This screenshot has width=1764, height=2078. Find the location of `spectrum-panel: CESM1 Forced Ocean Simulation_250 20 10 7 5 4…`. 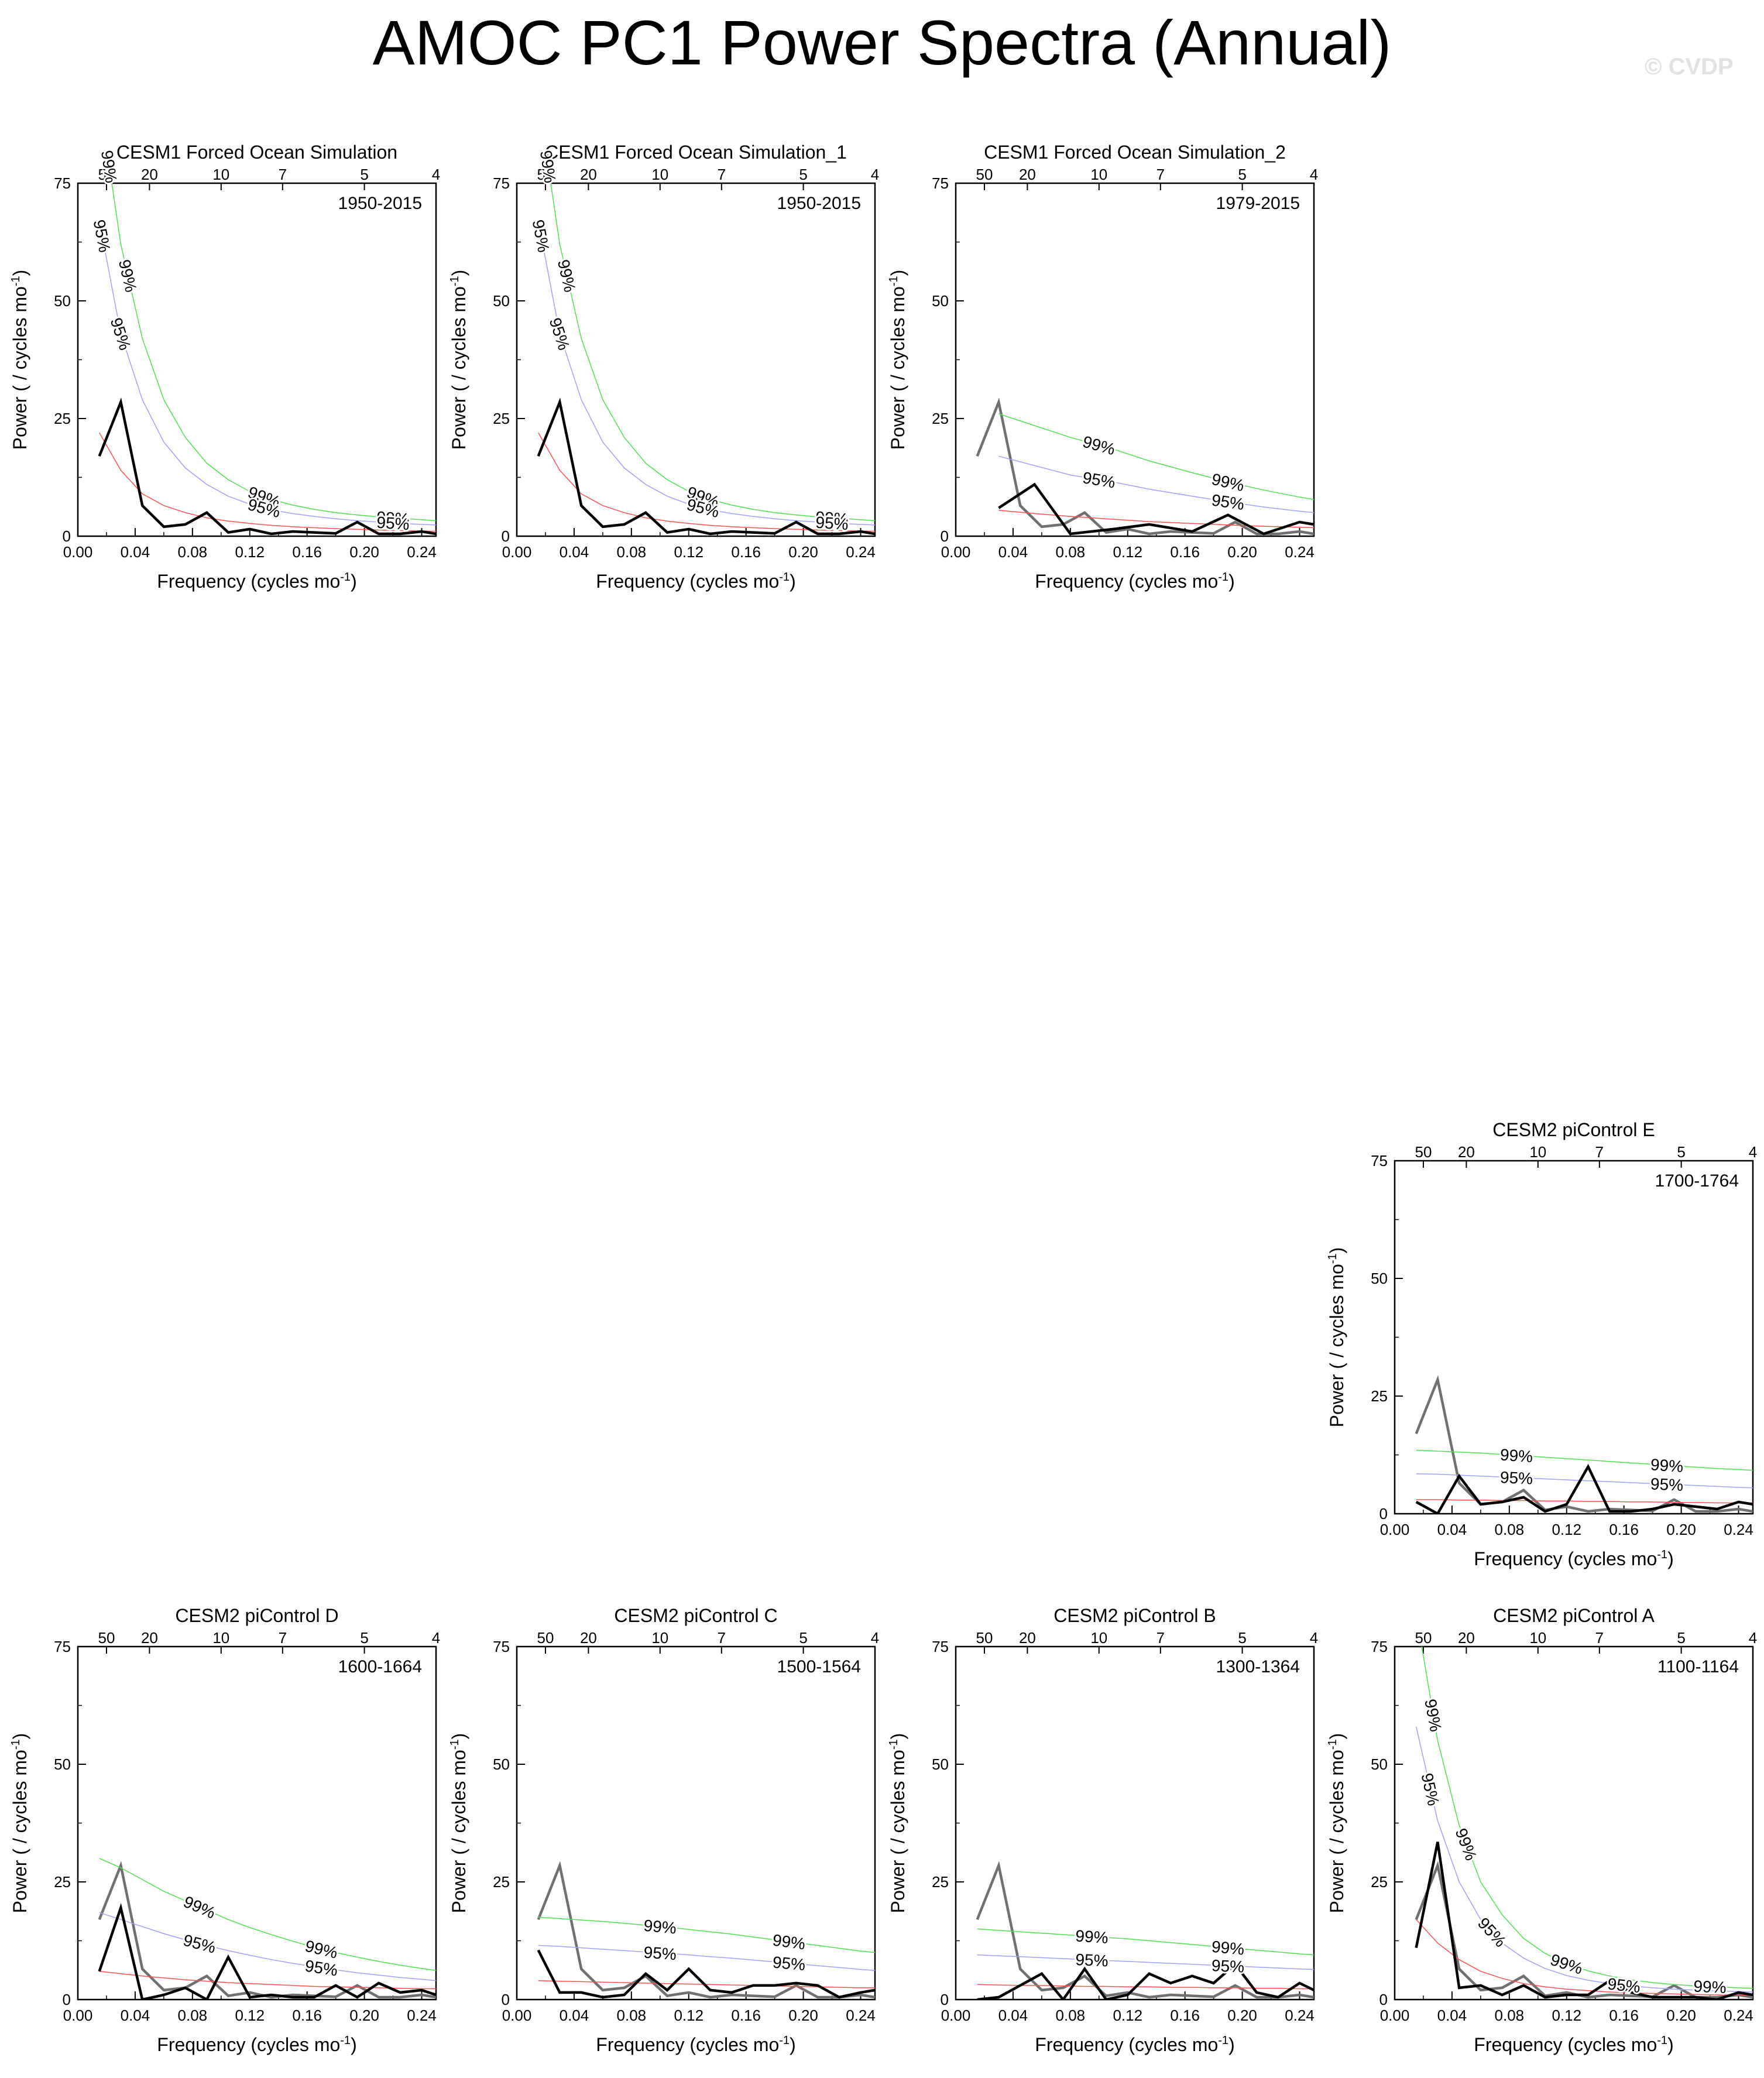

spectrum-panel: CESM1 Forced Ocean Simulation_250 20 10 7 5 4… is located at coordinates (1102, 367).